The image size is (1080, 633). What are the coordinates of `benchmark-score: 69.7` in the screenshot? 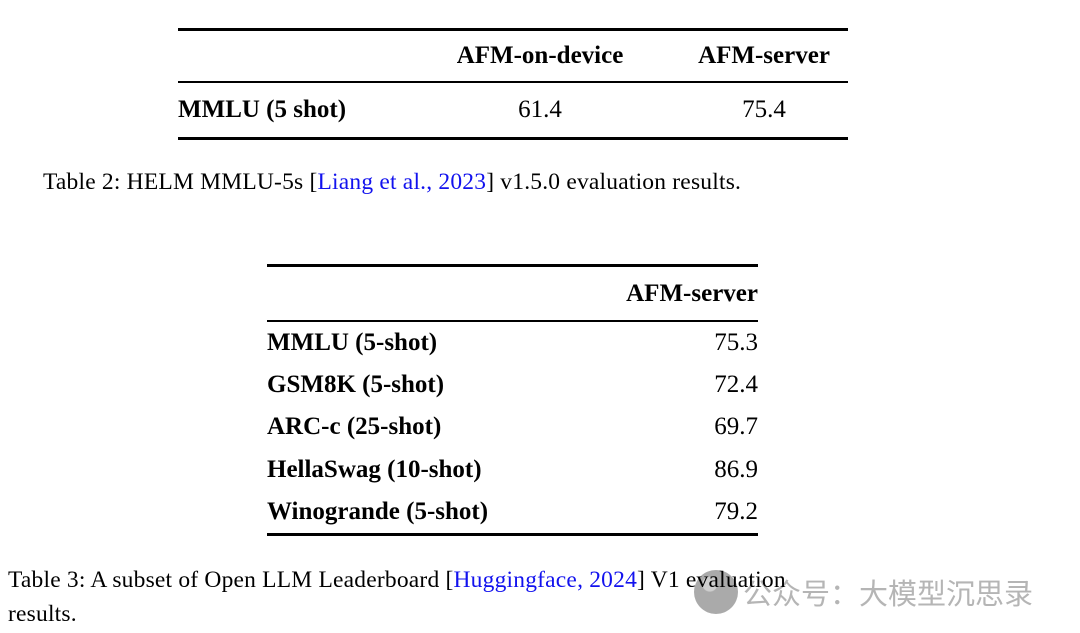 It's located at (736, 427).